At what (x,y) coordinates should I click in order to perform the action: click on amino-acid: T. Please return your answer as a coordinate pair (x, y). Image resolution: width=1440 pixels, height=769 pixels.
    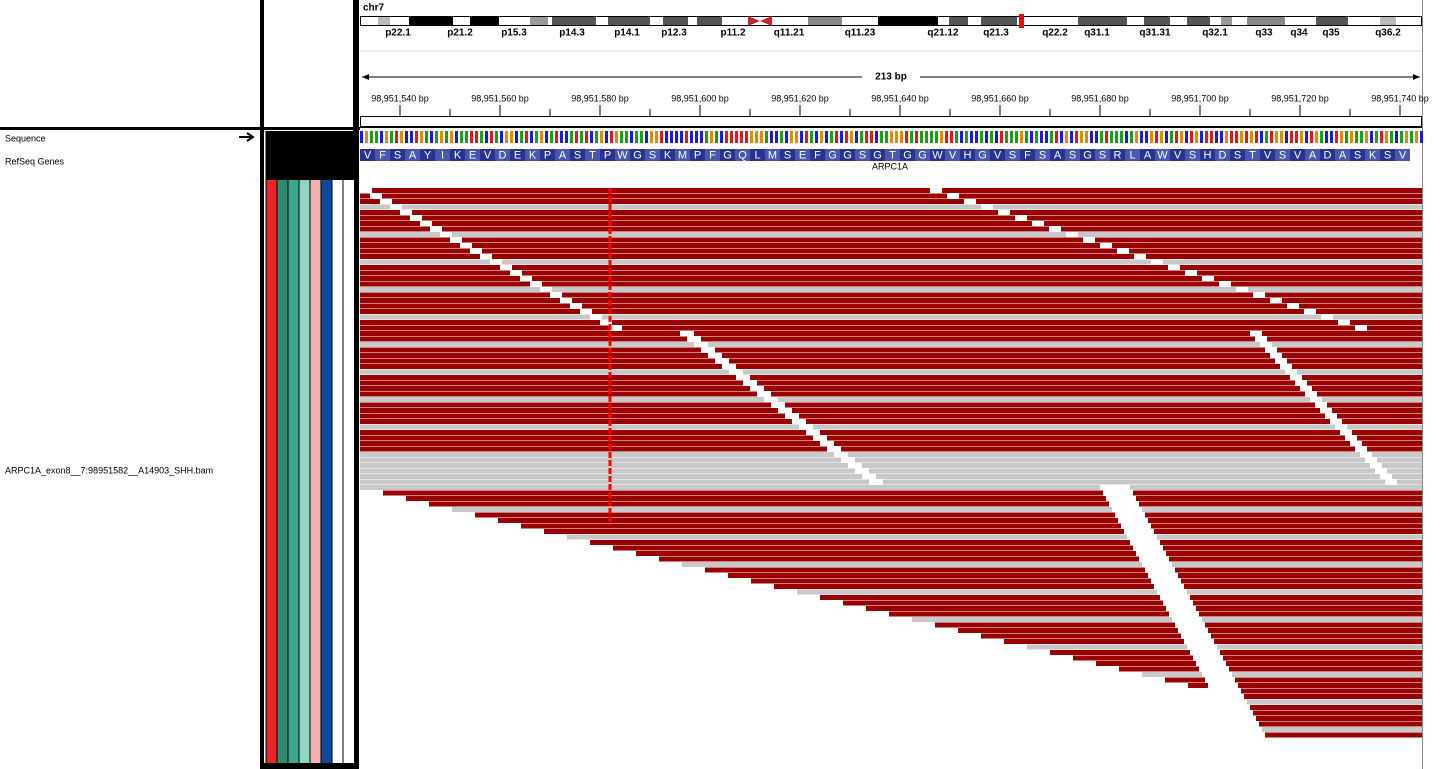
    Looking at the image, I should click on (592, 155).